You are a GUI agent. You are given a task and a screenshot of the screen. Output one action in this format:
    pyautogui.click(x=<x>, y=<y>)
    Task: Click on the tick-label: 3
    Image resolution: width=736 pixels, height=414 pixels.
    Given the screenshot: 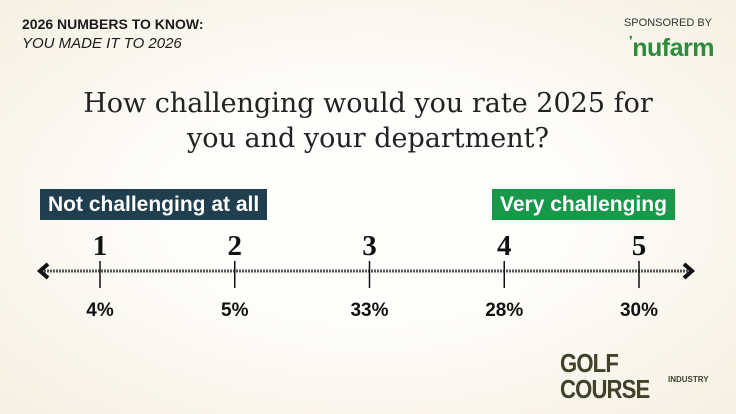 What is the action you would take?
    pyautogui.click(x=369, y=246)
    